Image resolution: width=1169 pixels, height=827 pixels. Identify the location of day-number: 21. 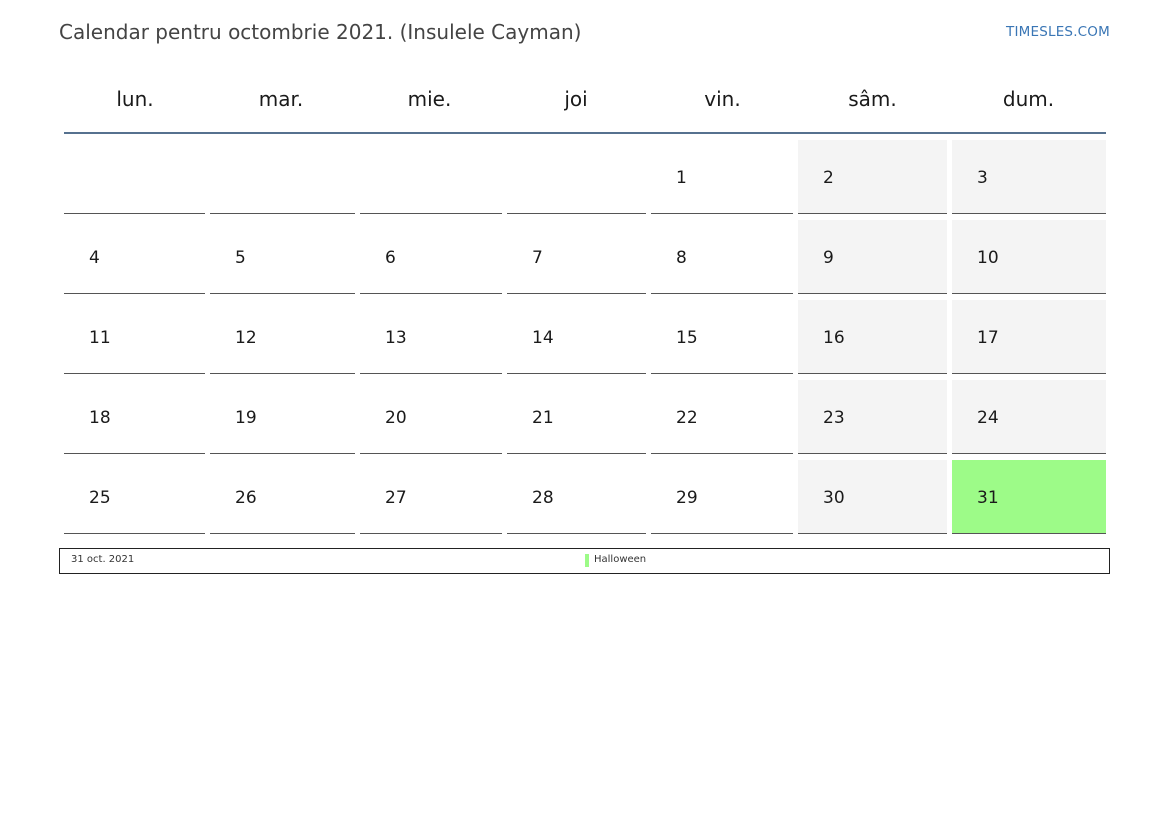
(543, 418).